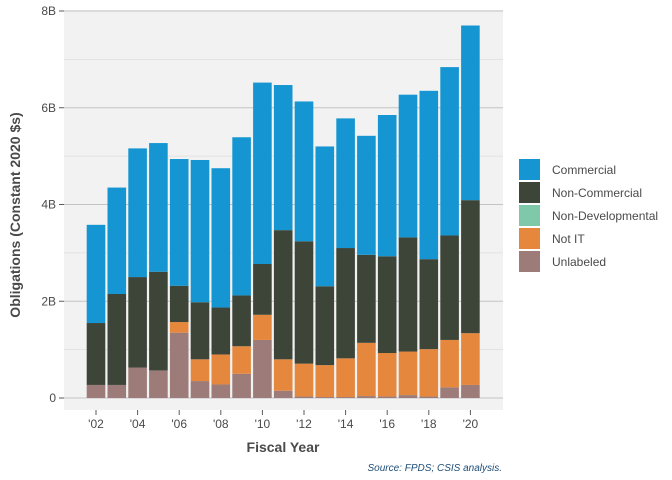 Image resolution: width=672 pixels, height=480 pixels. What do you see at coordinates (387, 424) in the screenshot?
I see `x-tick-label: '16` at bounding box center [387, 424].